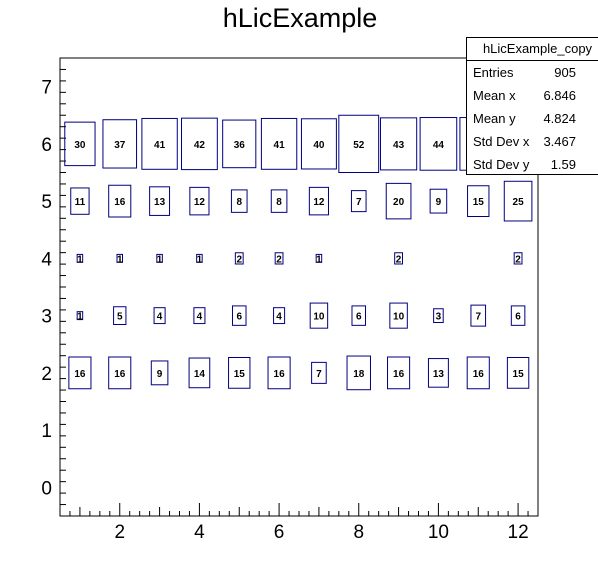 Image resolution: width=598 pixels, height=574 pixels. What do you see at coordinates (532, 72) in the screenshot?
I see `stats-row-entries: Entries 905` at bounding box center [532, 72].